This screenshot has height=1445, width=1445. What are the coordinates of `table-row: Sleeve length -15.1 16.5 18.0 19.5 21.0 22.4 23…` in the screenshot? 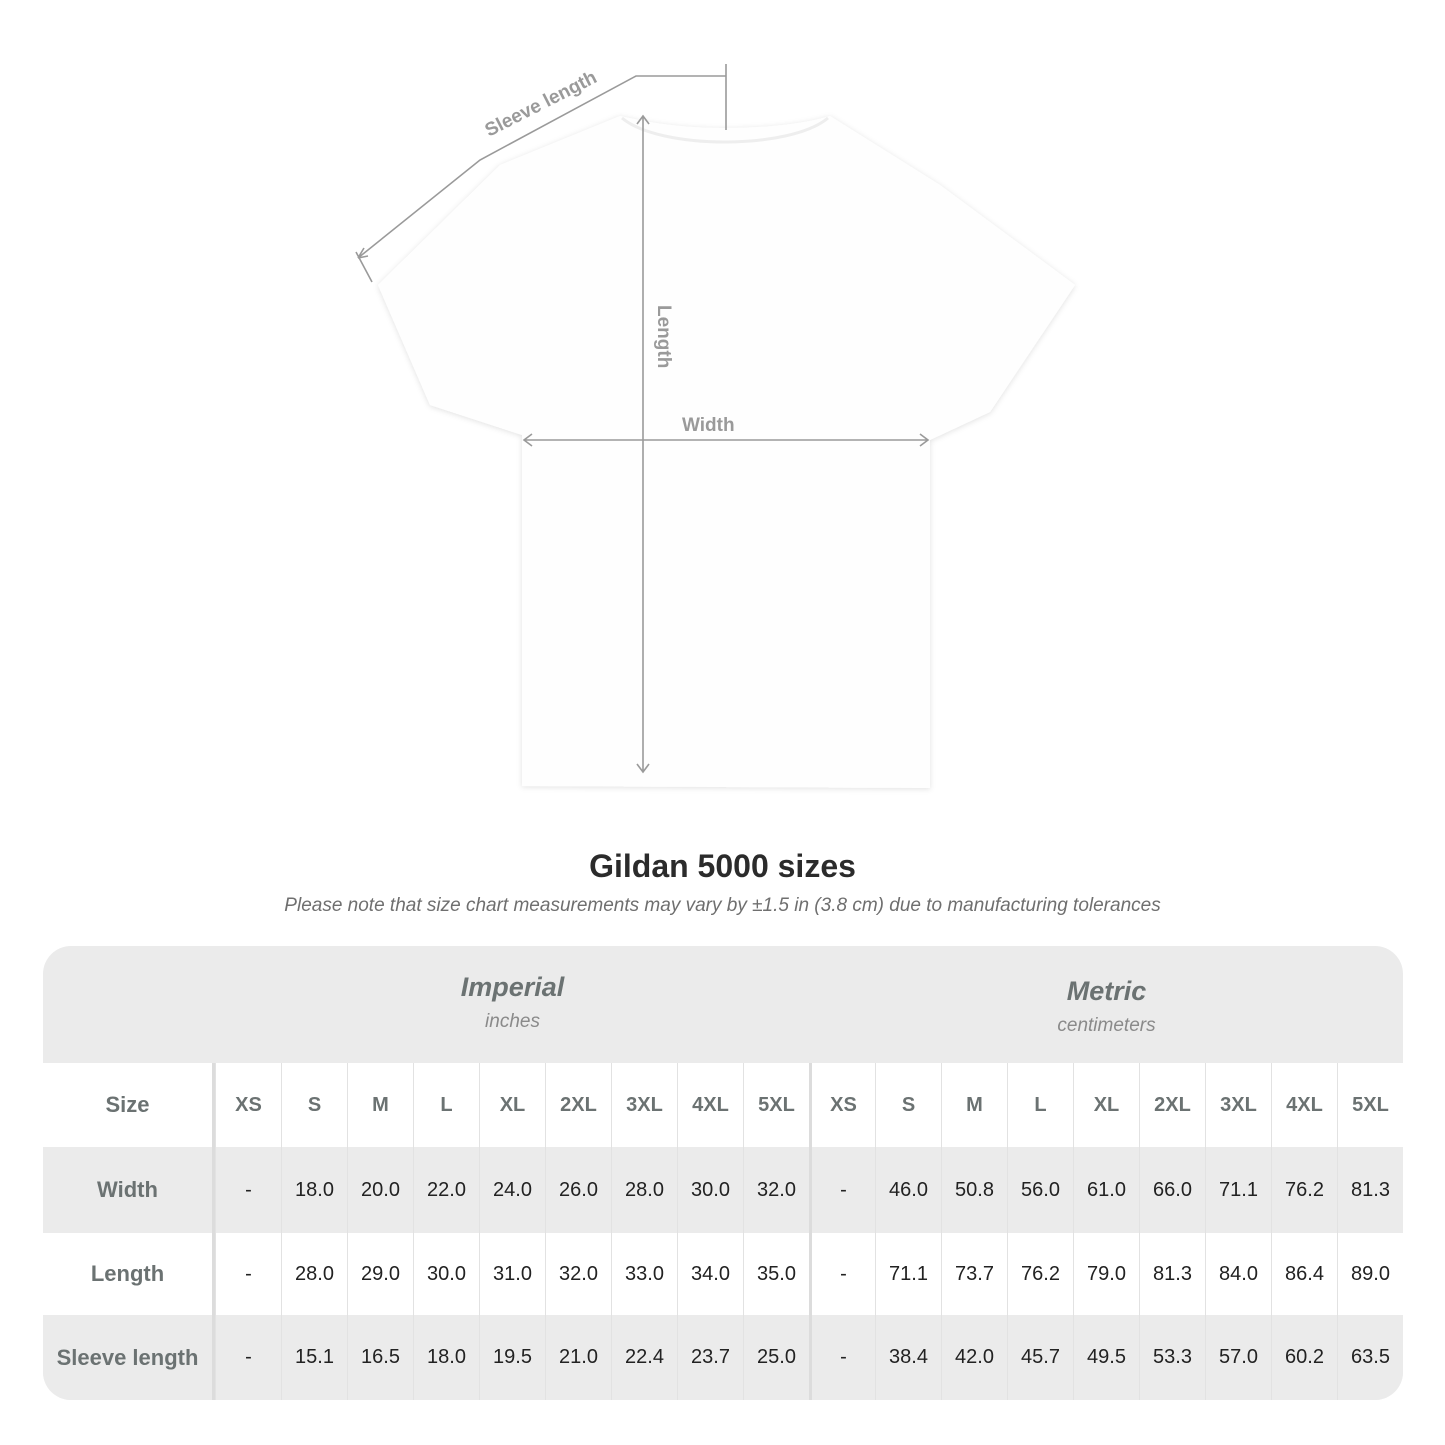 It's located at (723, 1357).